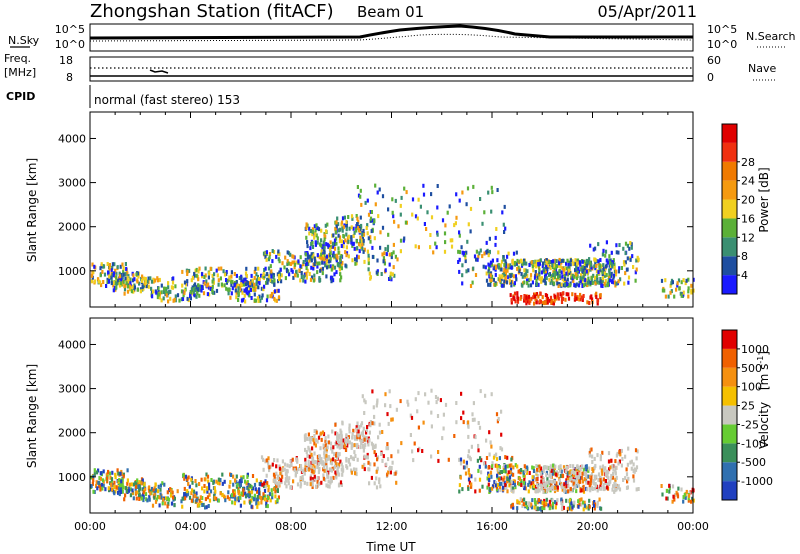 This screenshot has width=800, height=554. Describe the element at coordinates (710, 77) in the screenshot. I see `freq-right-tick-bottom: 0` at that location.